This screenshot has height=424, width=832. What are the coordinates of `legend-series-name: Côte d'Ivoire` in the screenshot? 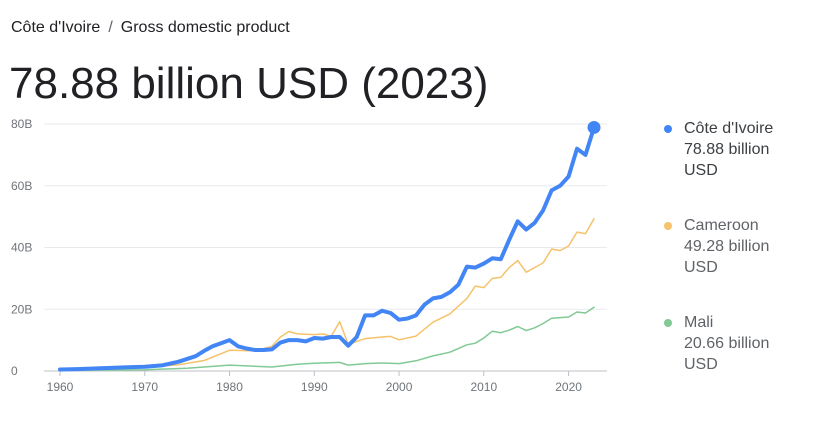 It's located at (729, 128).